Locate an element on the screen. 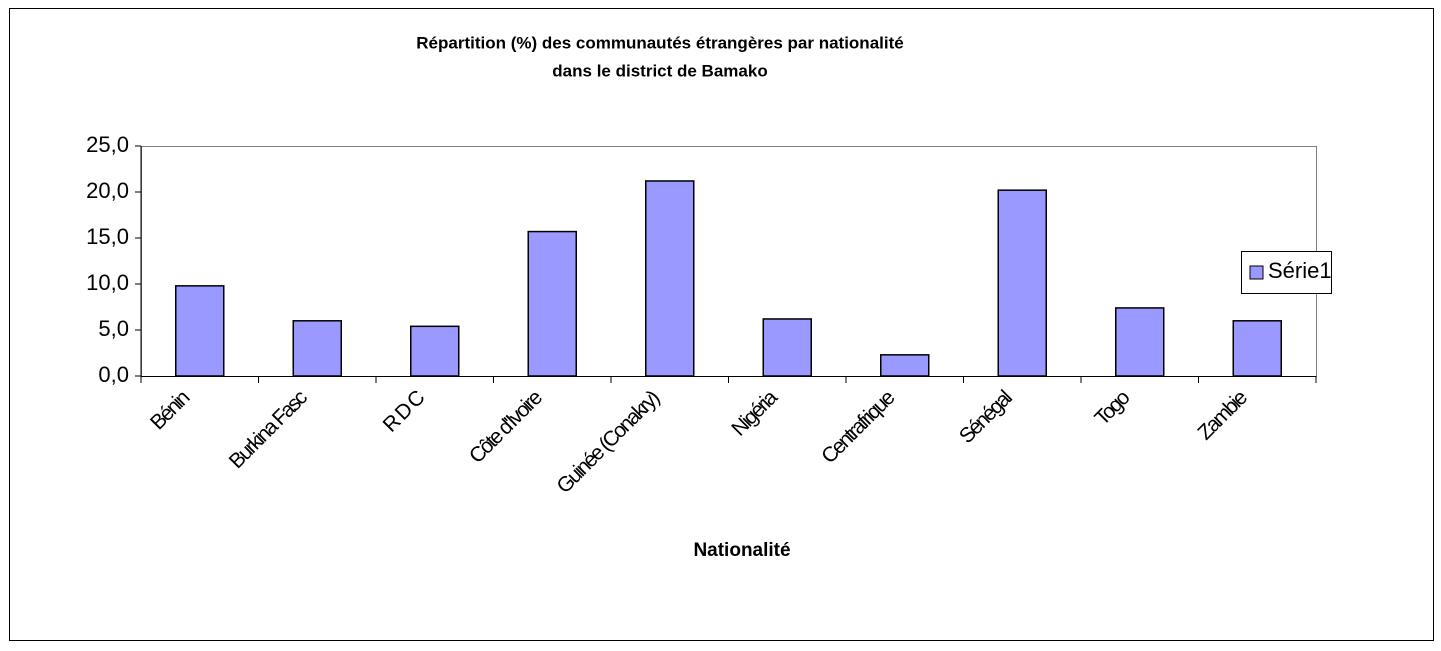  y-tick-label: 5,0 is located at coordinates (113, 328).